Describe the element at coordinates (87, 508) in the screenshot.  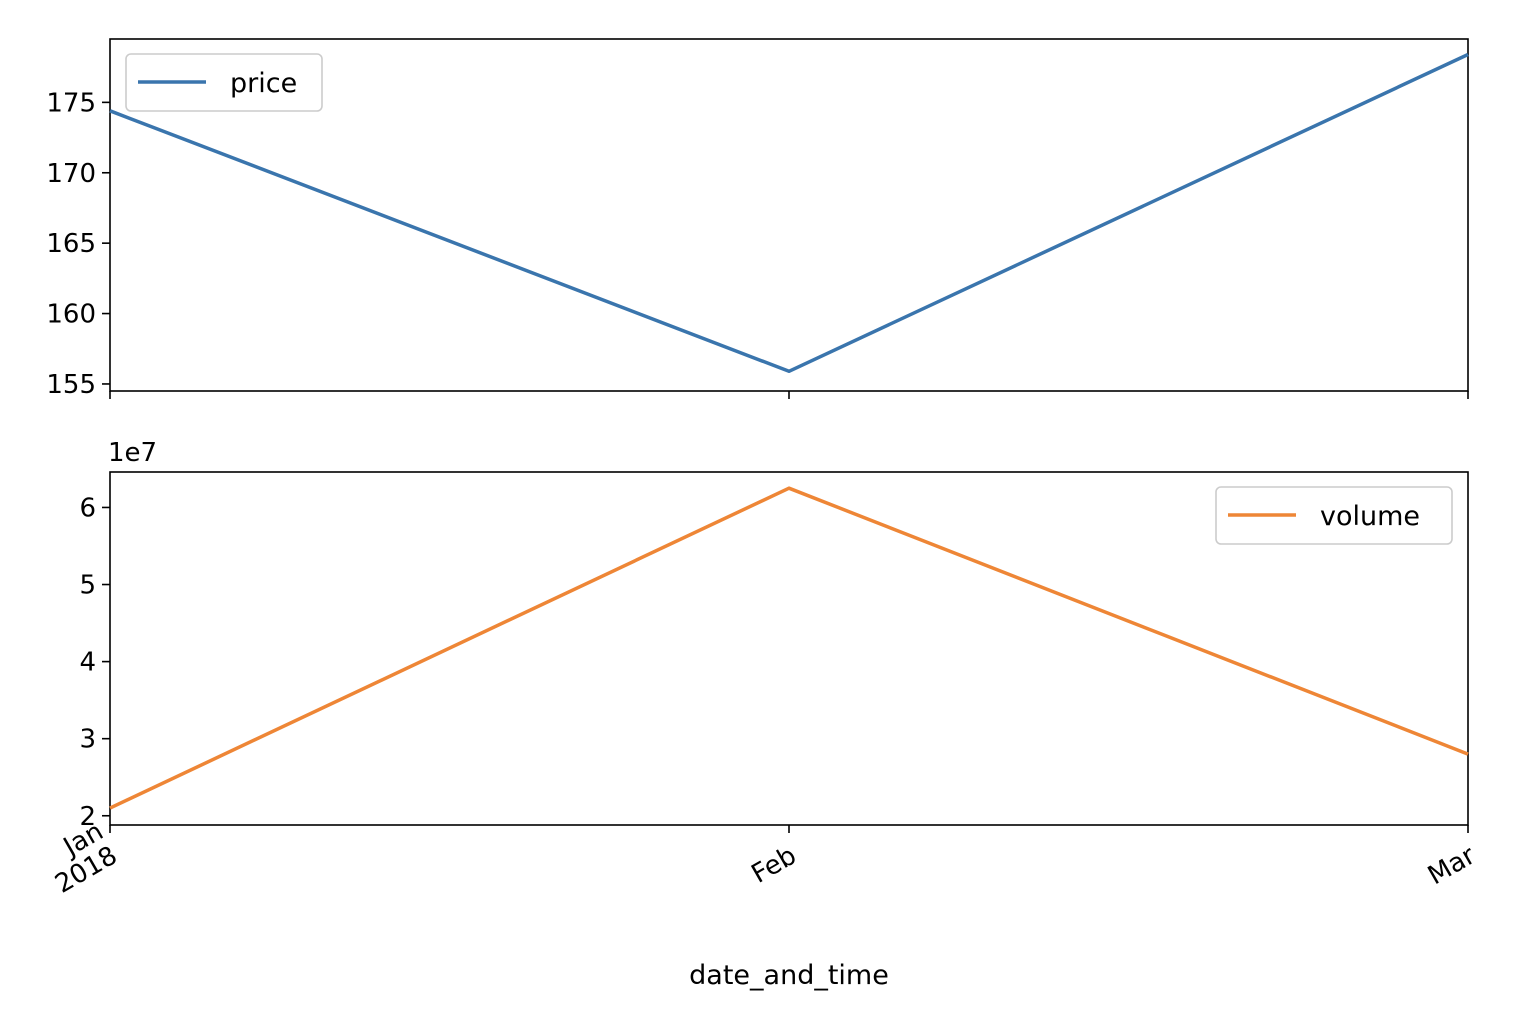
I see `y-tick-label: 6` at that location.